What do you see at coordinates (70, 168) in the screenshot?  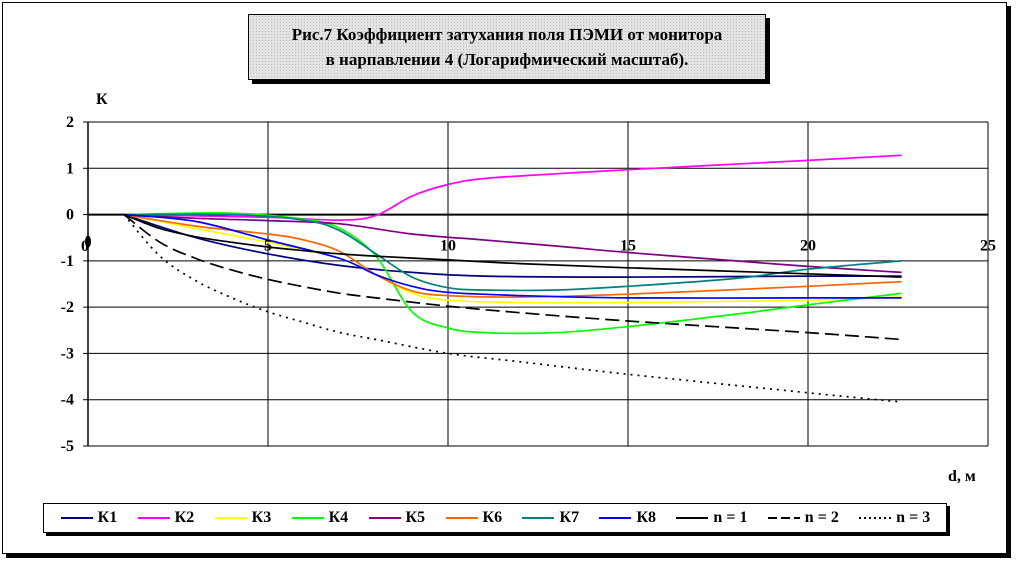 I see `y-tick-label: 1` at bounding box center [70, 168].